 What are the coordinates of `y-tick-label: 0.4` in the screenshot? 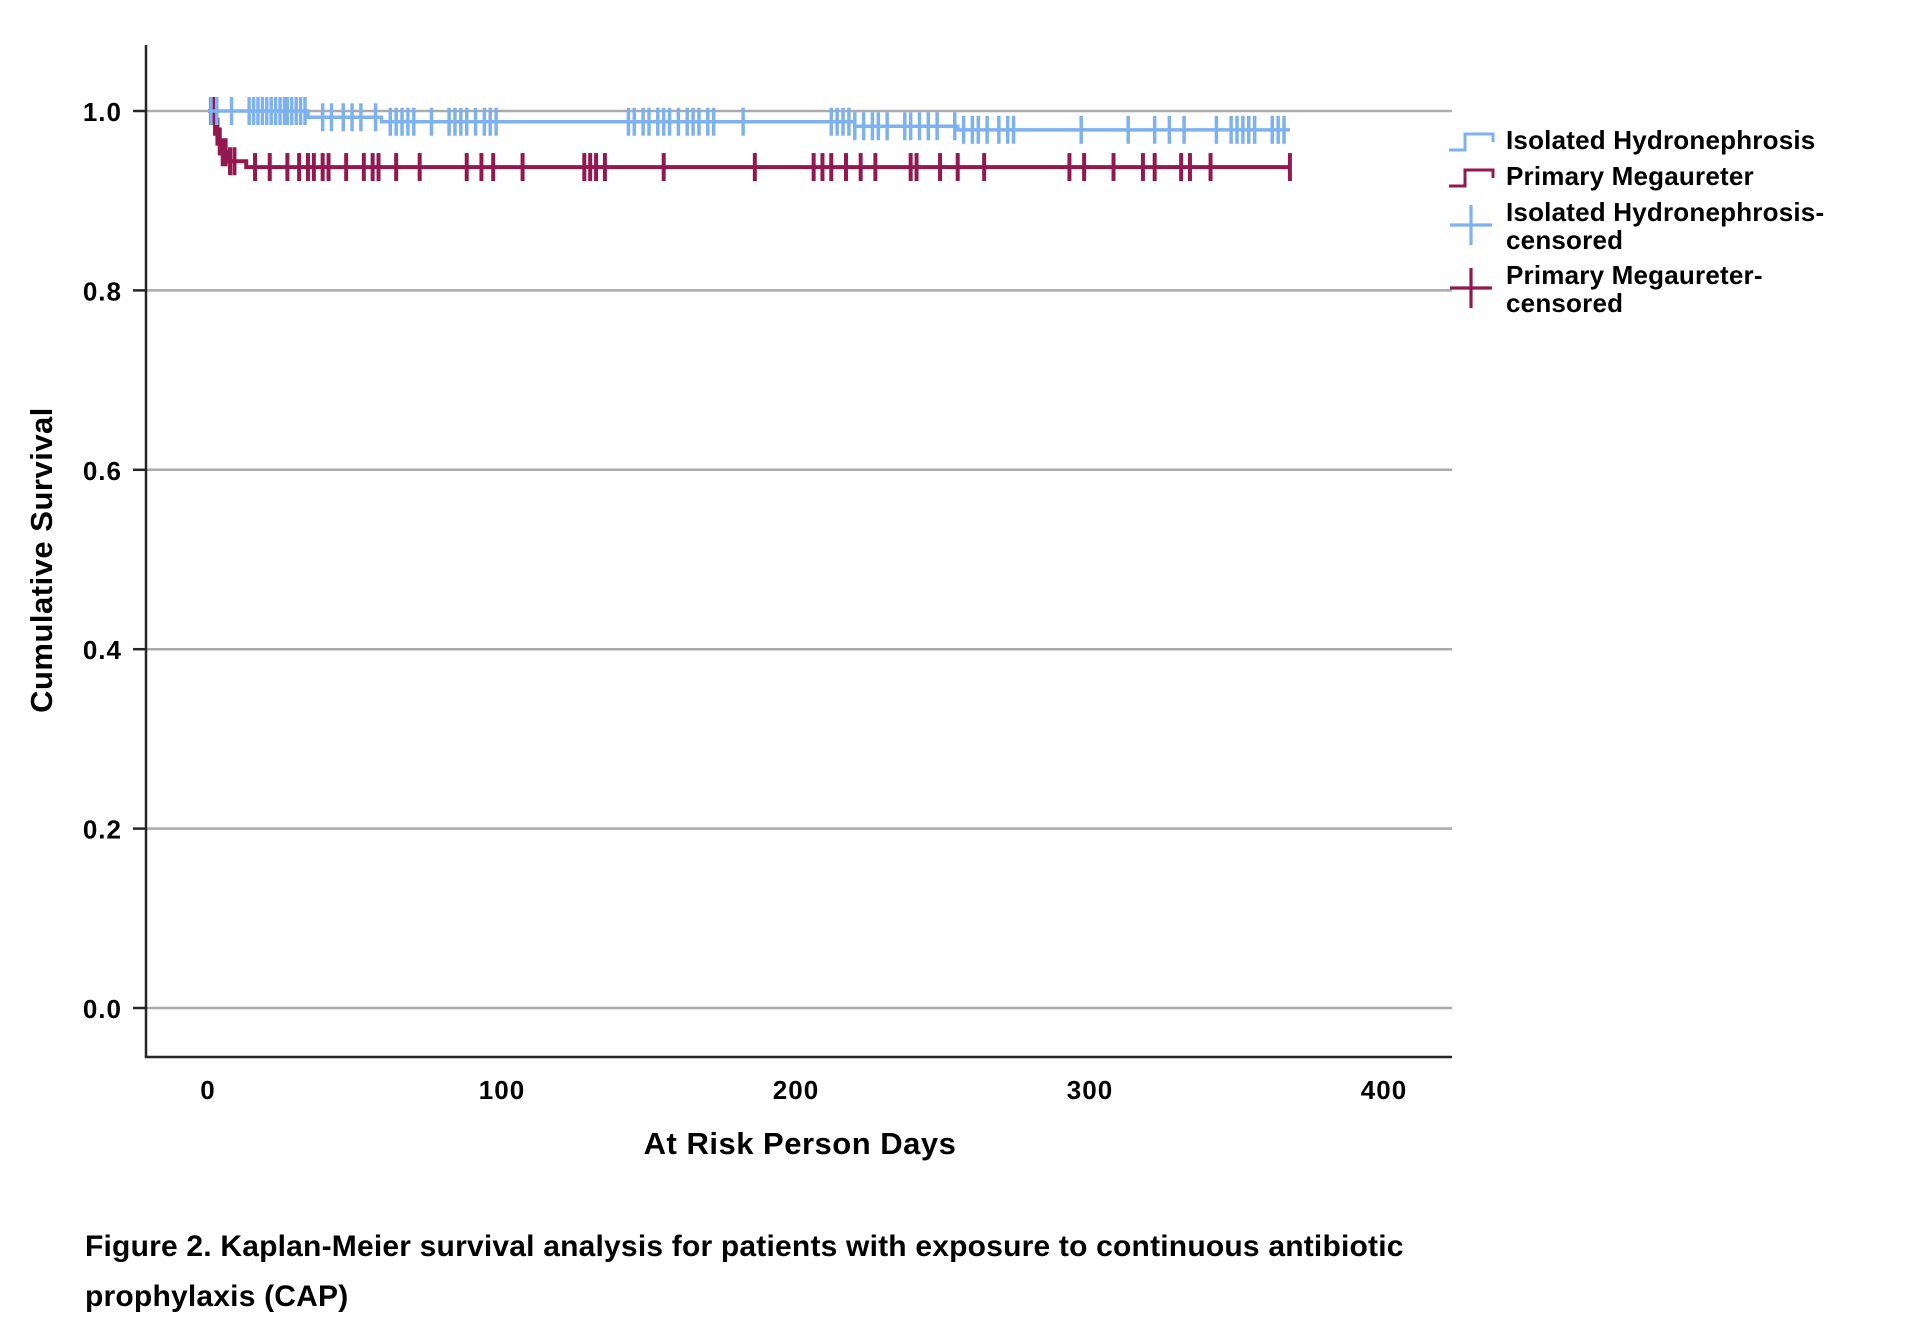 It's located at (102, 650).